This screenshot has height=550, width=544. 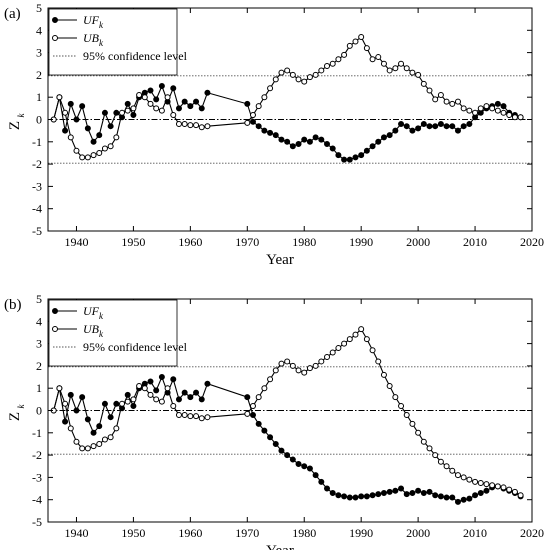 I want to click on panel-b-y-tick-label: 3, so click(x=39, y=344).